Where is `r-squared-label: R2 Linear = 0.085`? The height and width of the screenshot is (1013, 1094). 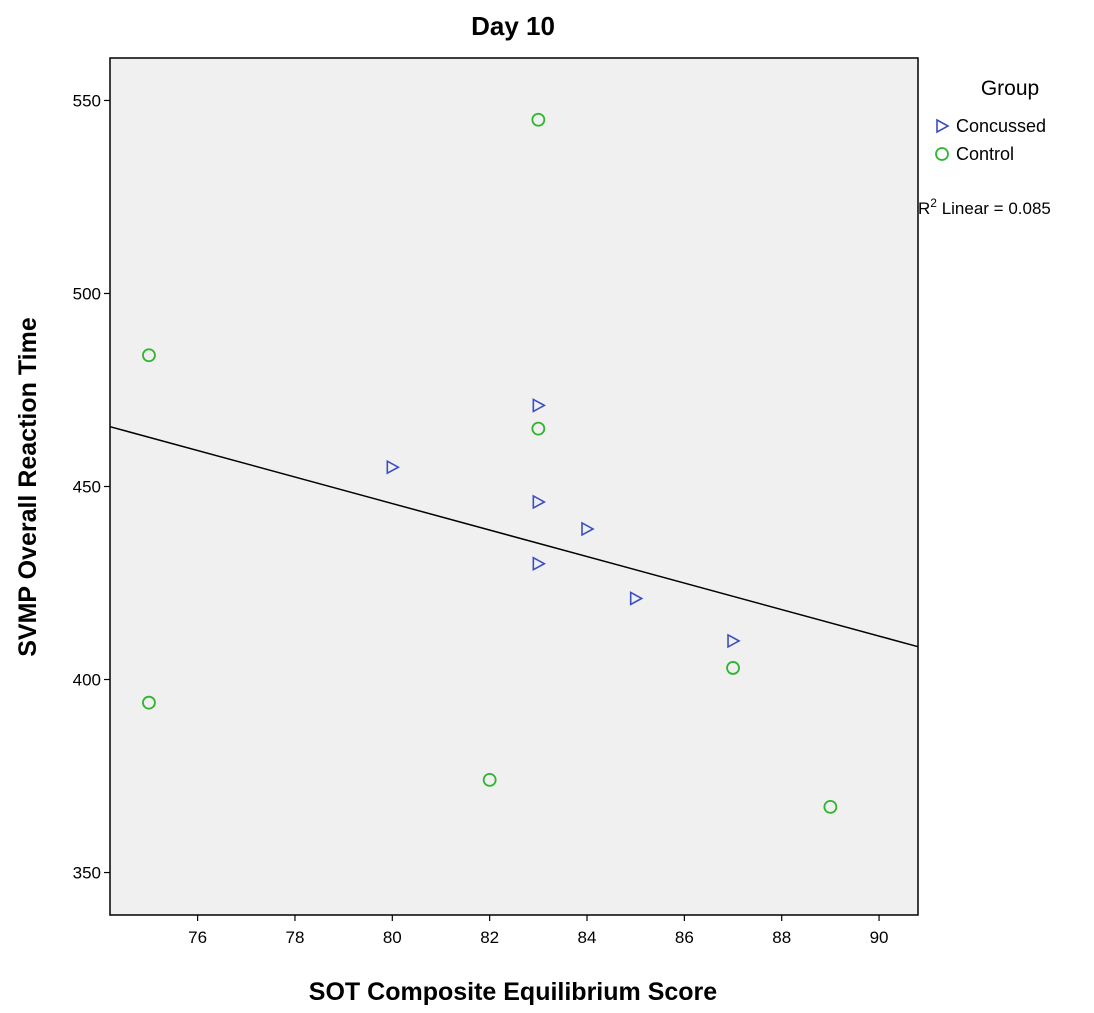 r-squared-label: R2 Linear = 0.085 is located at coordinates (984, 207).